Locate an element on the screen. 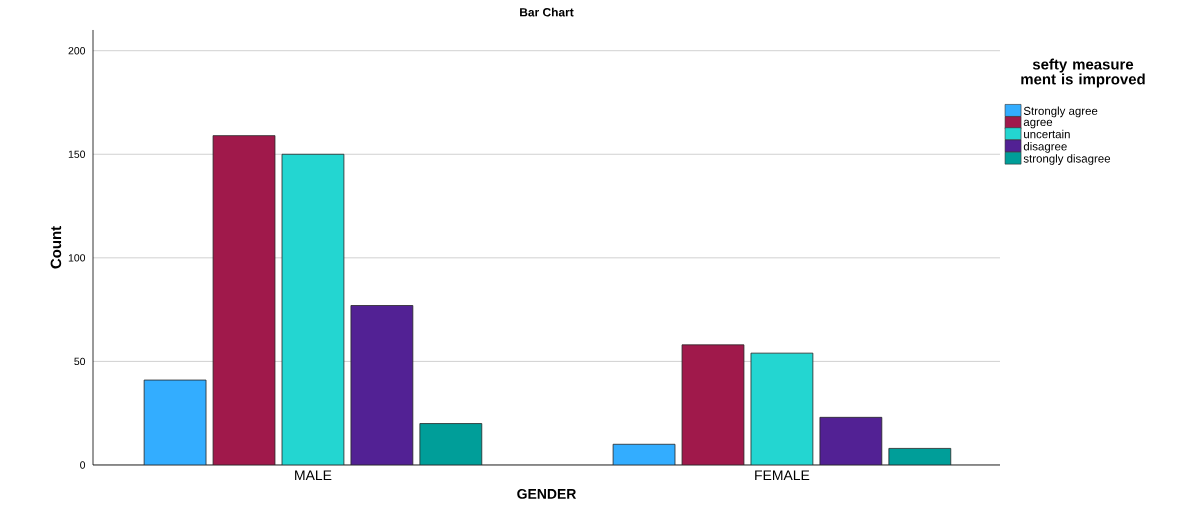 The image size is (1191, 531). y-tick-label: 150 is located at coordinates (77, 154).